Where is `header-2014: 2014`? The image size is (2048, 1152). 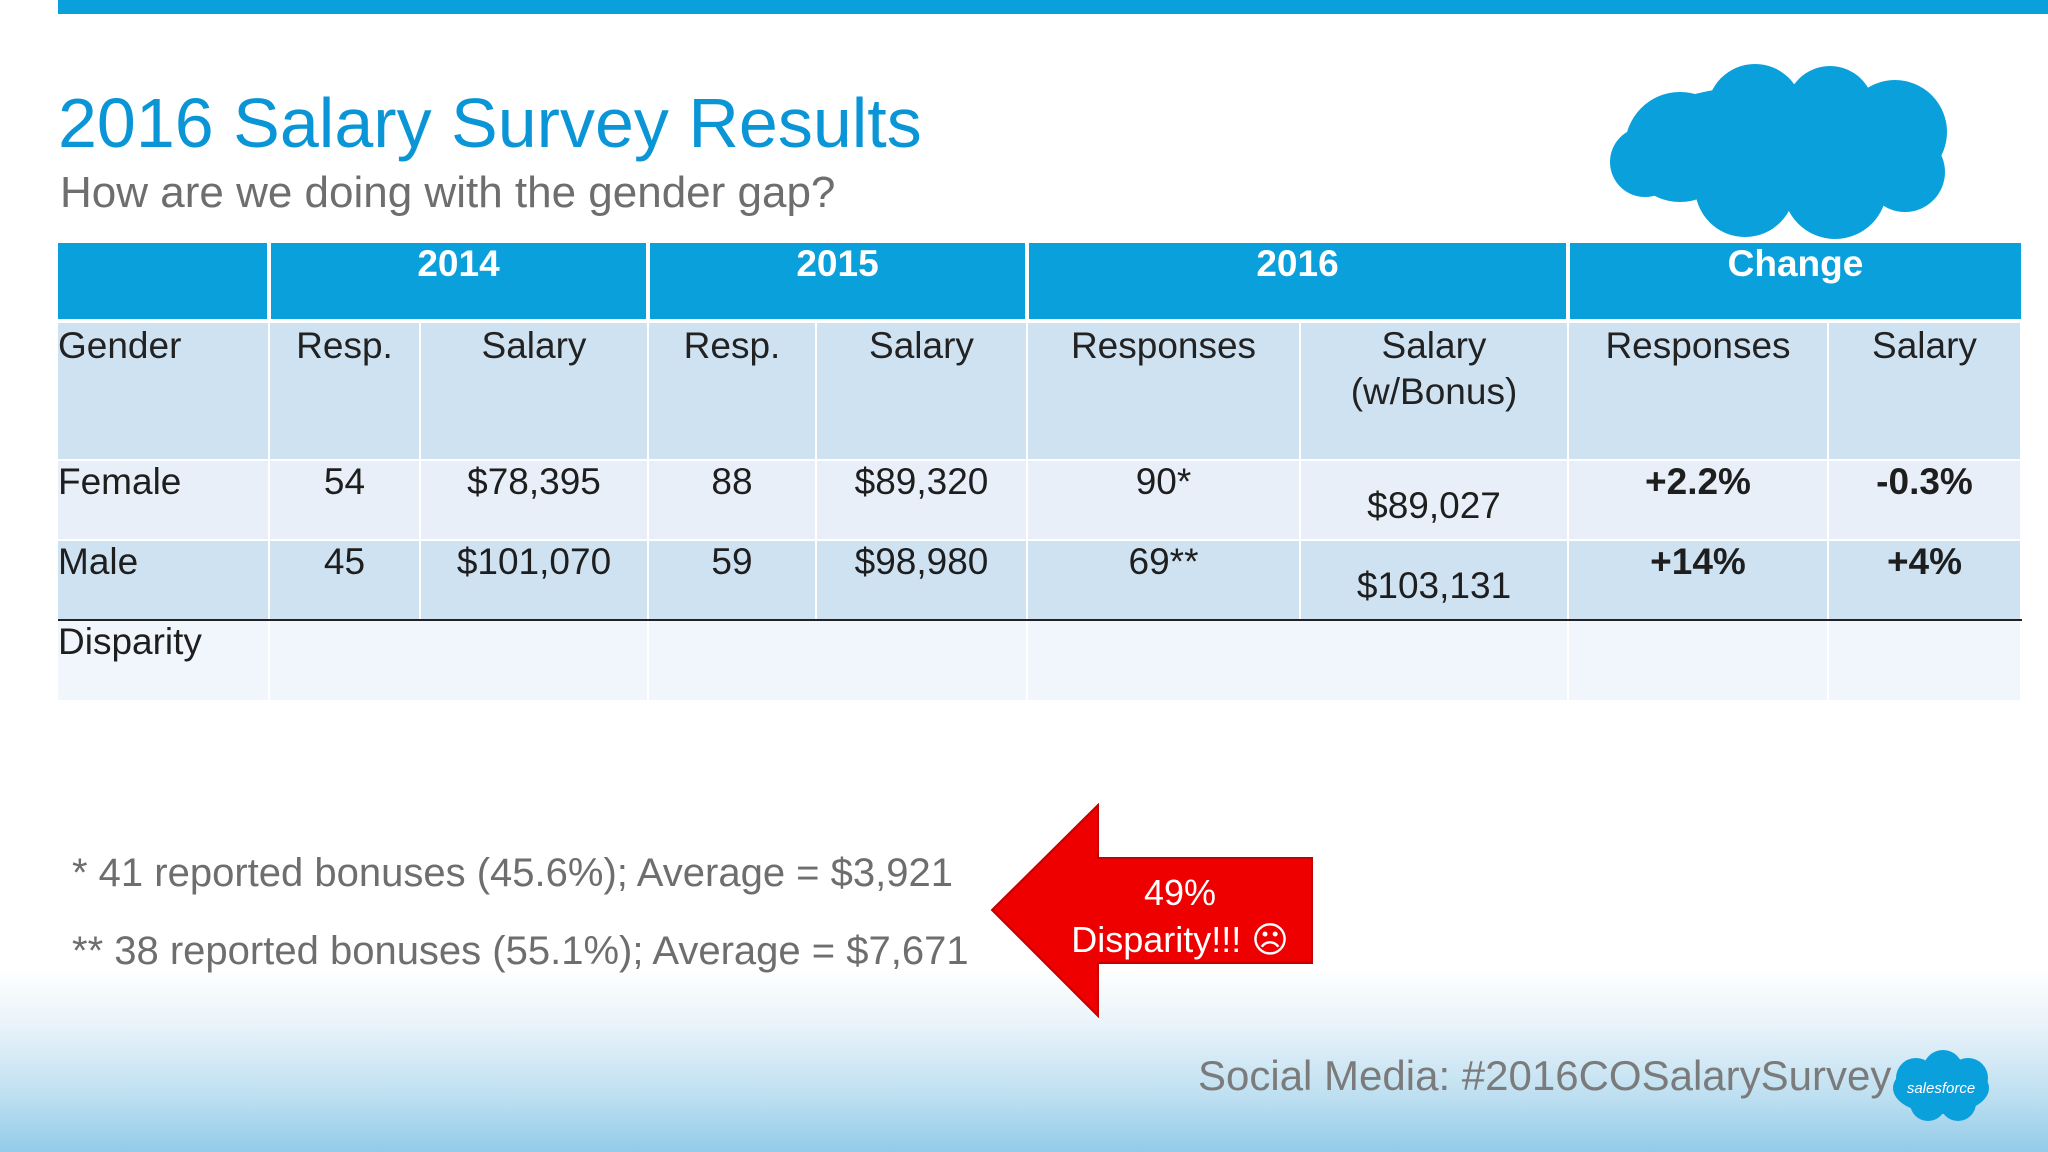 header-2014: 2014 is located at coordinates (459, 283).